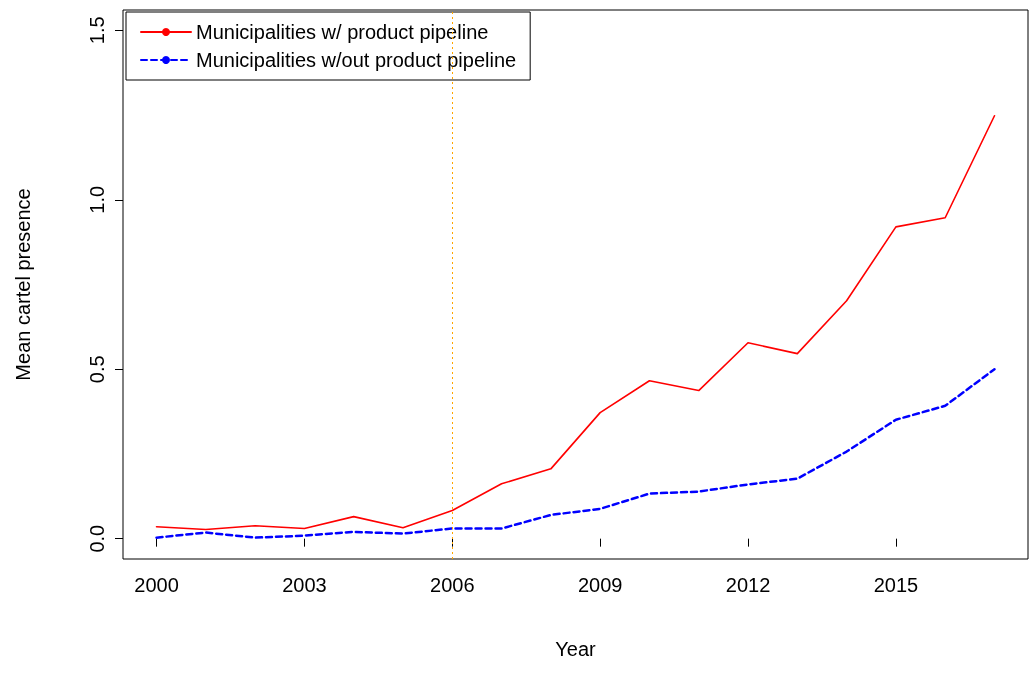 The height and width of the screenshot is (677, 1029). Describe the element at coordinates (97, 369) in the screenshot. I see `y-tick-label: 0.5` at that location.